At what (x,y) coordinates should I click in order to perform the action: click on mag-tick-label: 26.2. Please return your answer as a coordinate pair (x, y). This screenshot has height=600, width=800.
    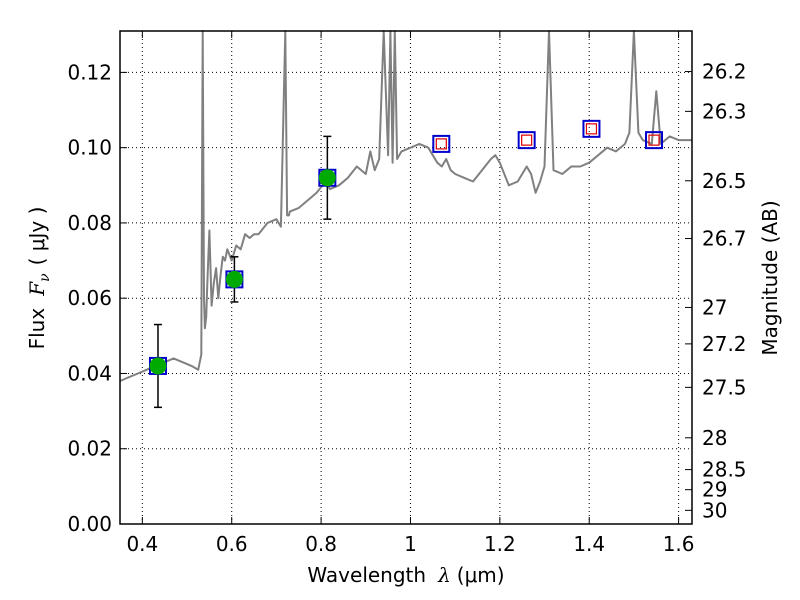
    Looking at the image, I should click on (724, 72).